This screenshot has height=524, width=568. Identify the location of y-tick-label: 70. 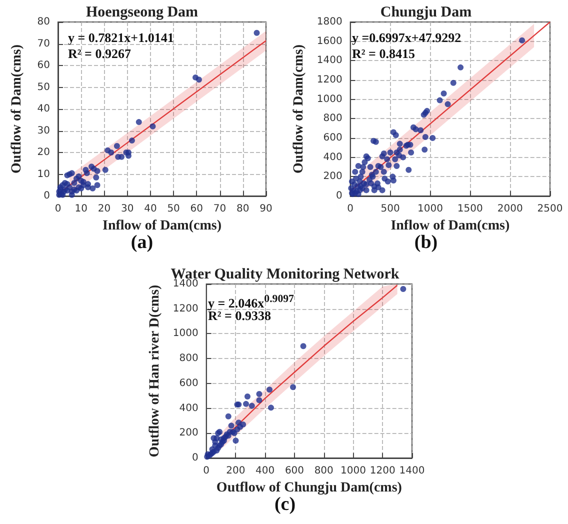
(43, 44).